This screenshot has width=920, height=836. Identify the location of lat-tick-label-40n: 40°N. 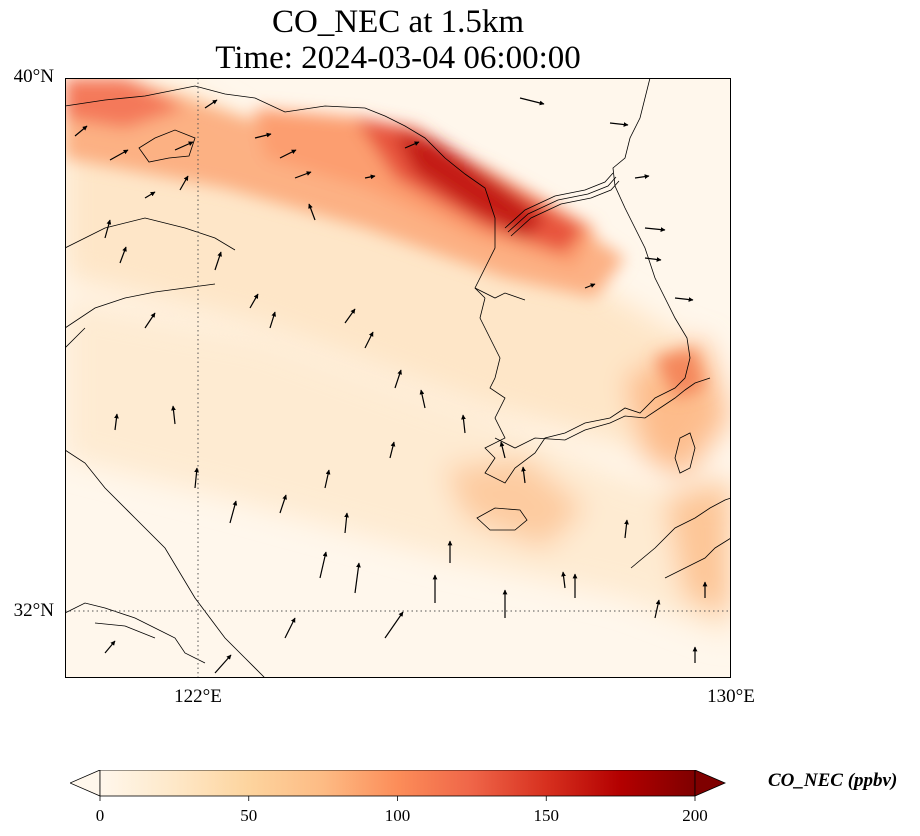
(33, 76).